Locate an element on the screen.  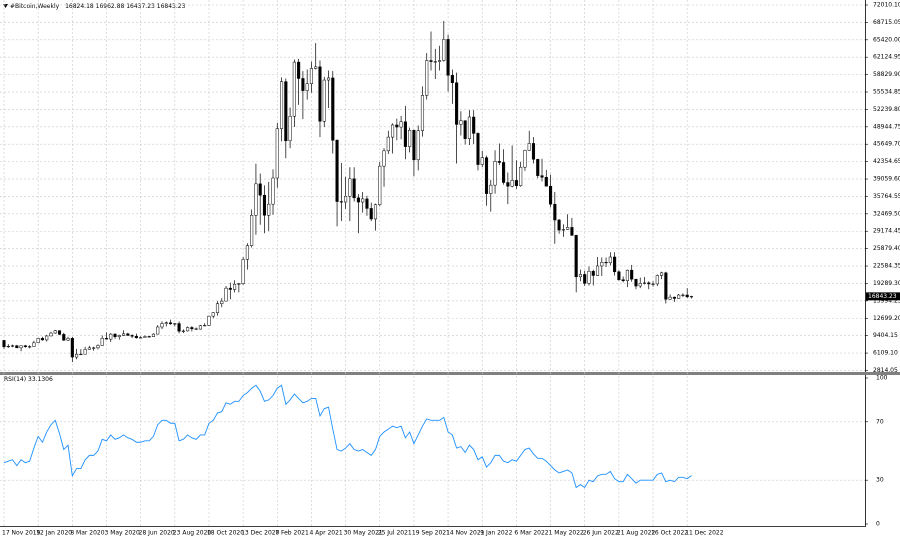
indicator-header: RSI(14) 33.1306 is located at coordinates (28, 379).